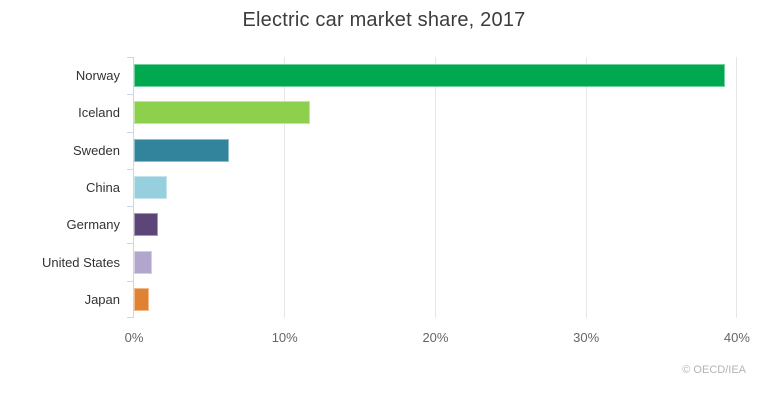  I want to click on category-label-germany: Germany, so click(93, 225).